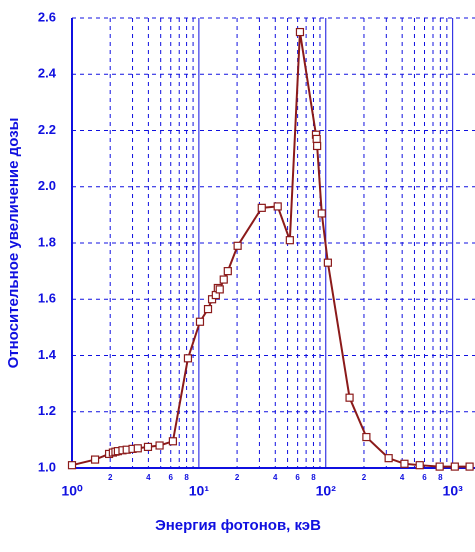 Image resolution: width=475 pixels, height=552 pixels. I want to click on x-tick-label: 10⁰, so click(72, 491).